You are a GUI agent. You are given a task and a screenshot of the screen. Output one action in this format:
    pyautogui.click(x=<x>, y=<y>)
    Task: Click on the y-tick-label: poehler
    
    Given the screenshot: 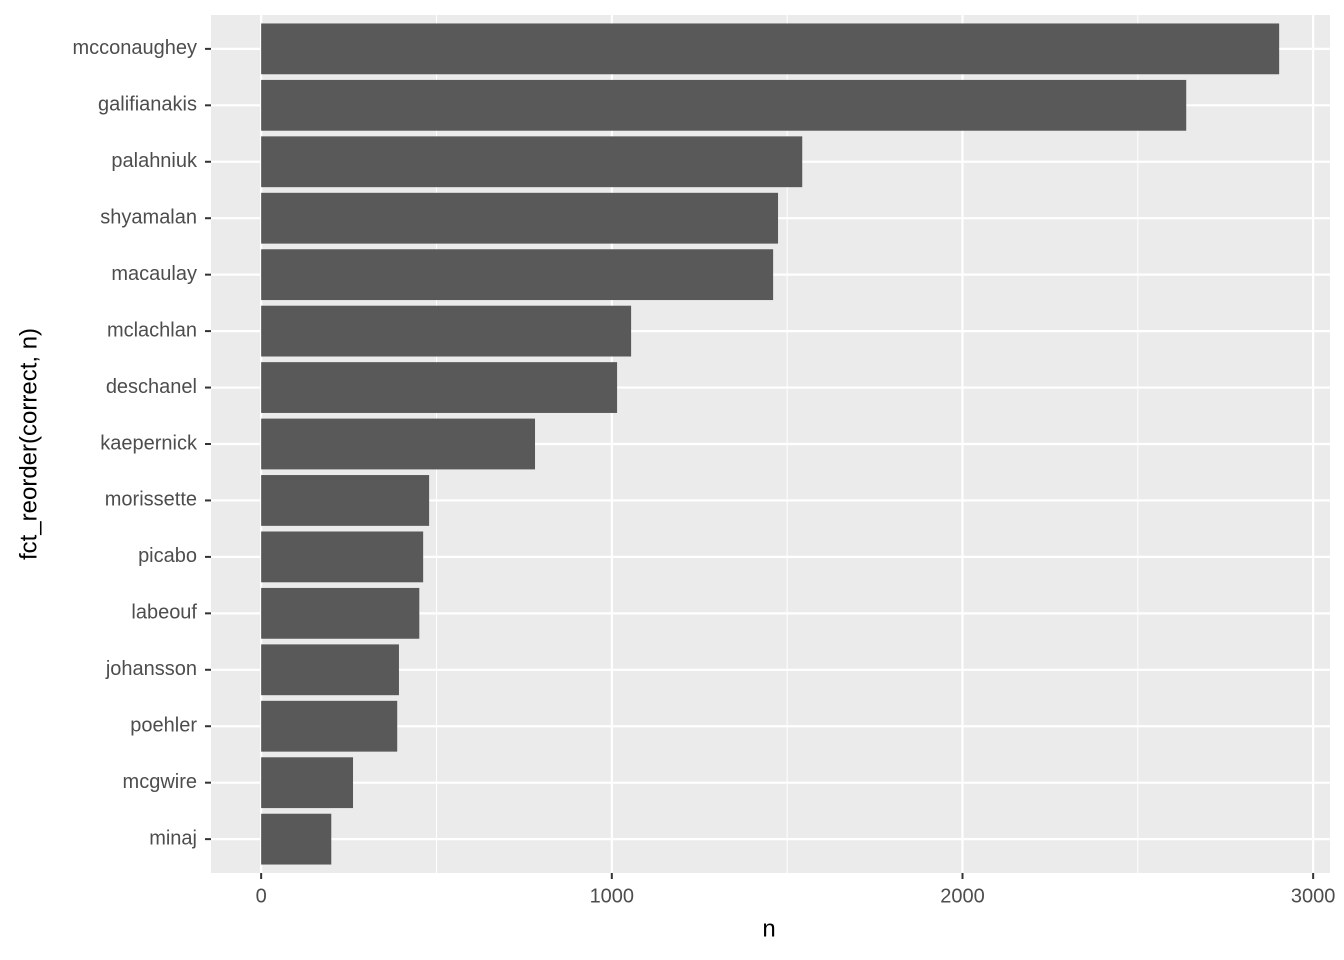 What is the action you would take?
    pyautogui.click(x=163, y=726)
    